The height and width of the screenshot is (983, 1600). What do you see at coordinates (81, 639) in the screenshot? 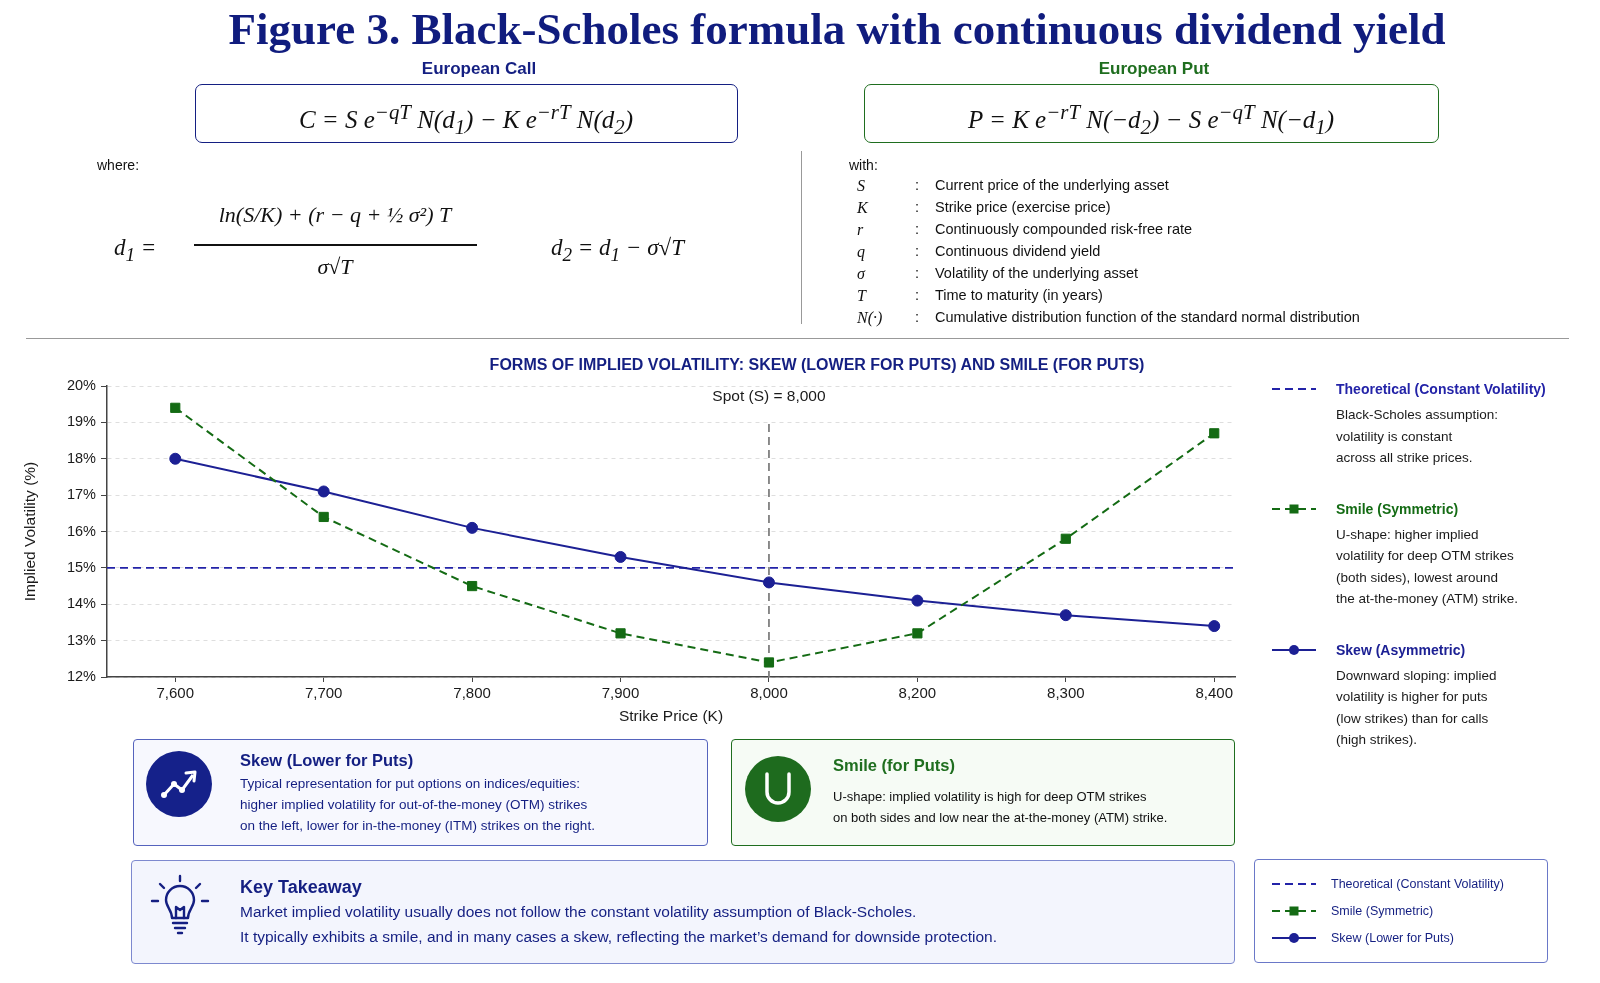
I see `y-tick-label: 13%` at bounding box center [81, 639].